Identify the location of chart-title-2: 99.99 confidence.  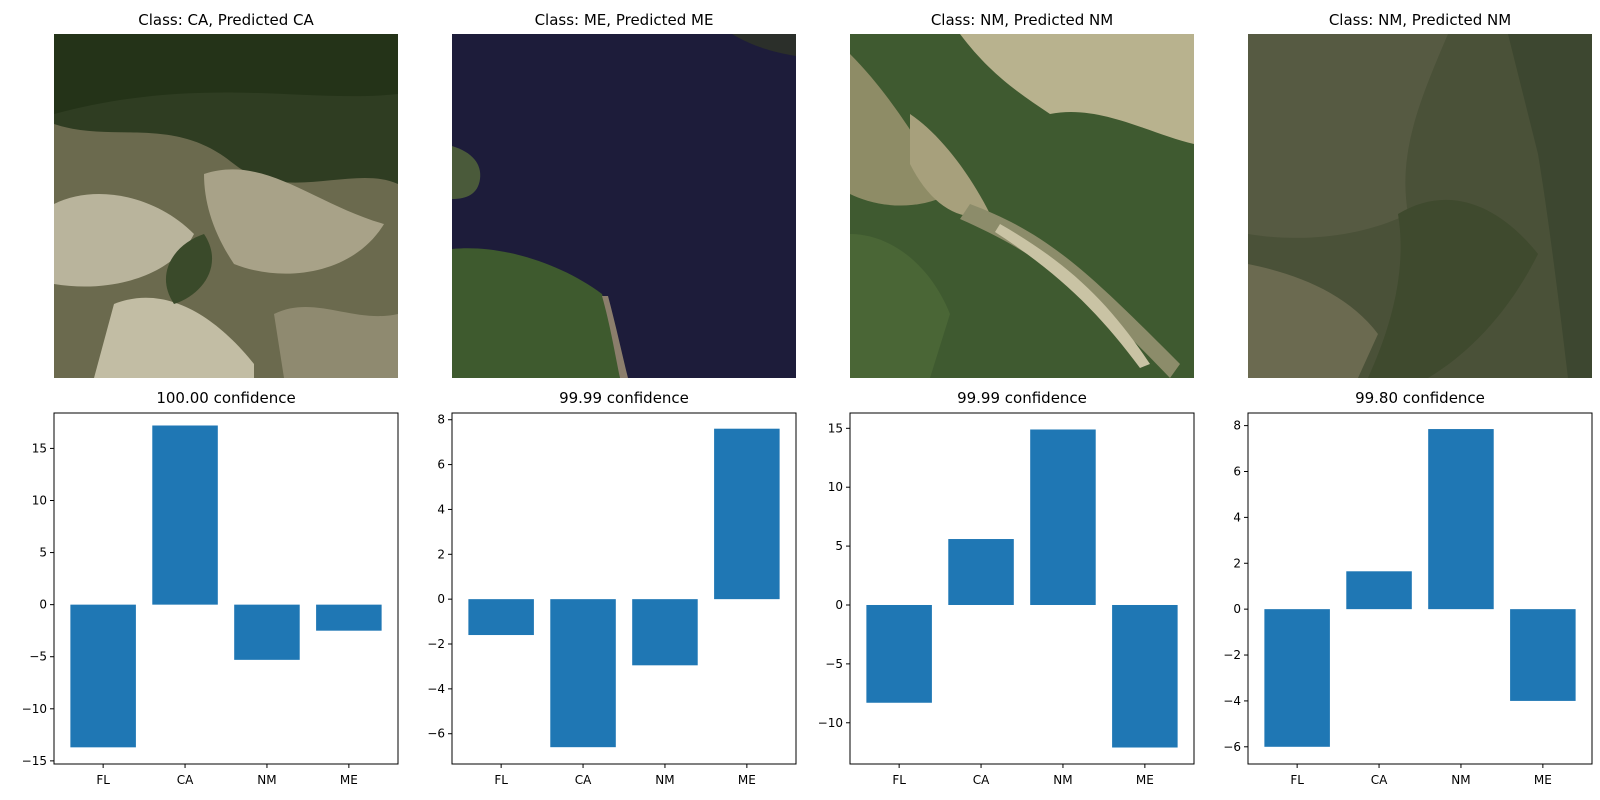
(624, 398).